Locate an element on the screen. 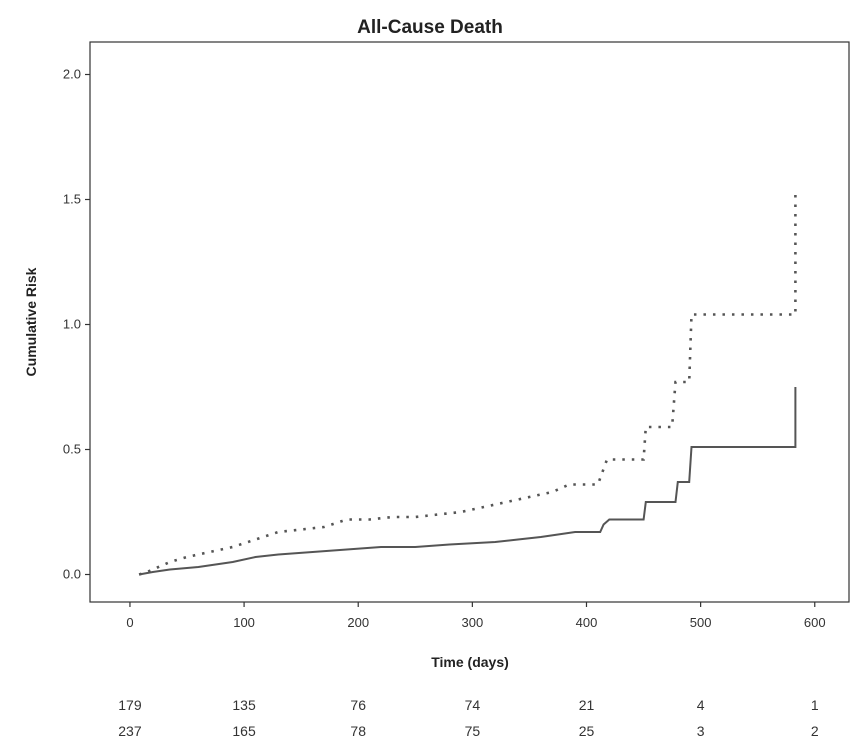 This screenshot has width=852, height=747. at-risk-value: 2 is located at coordinates (815, 731).